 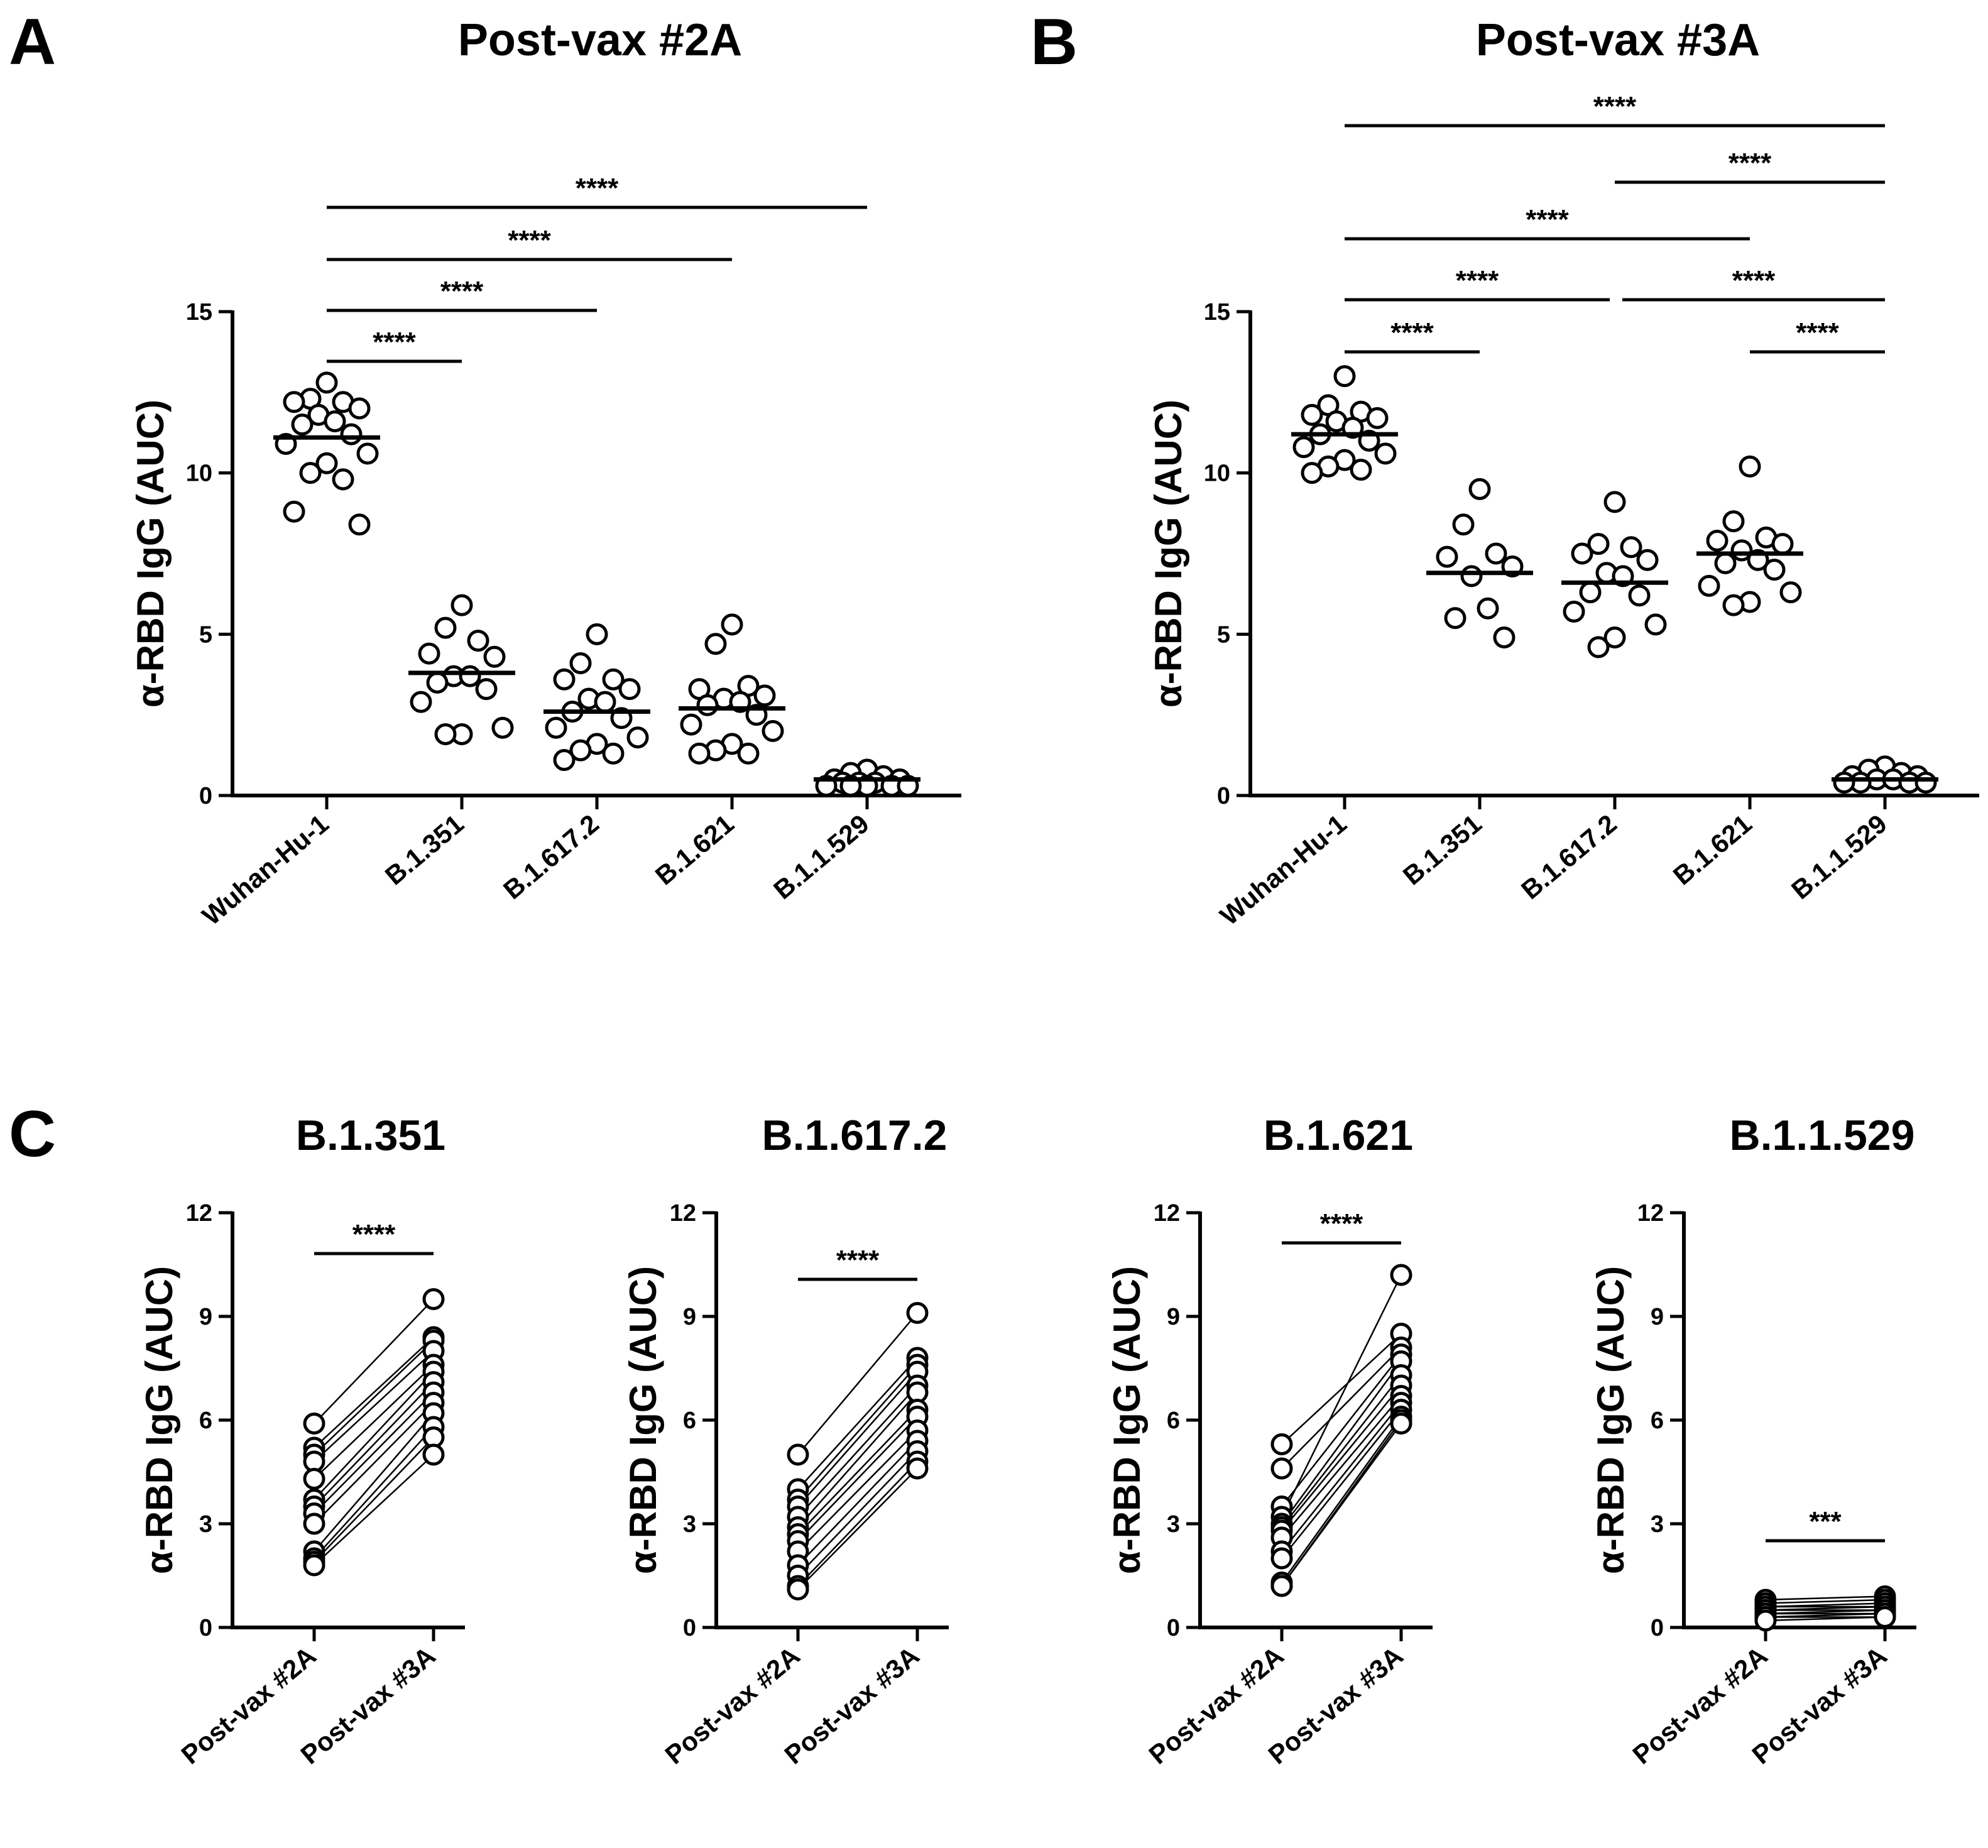 I want to click on x-tick-label: B.1.621, so click(x=1712, y=850).